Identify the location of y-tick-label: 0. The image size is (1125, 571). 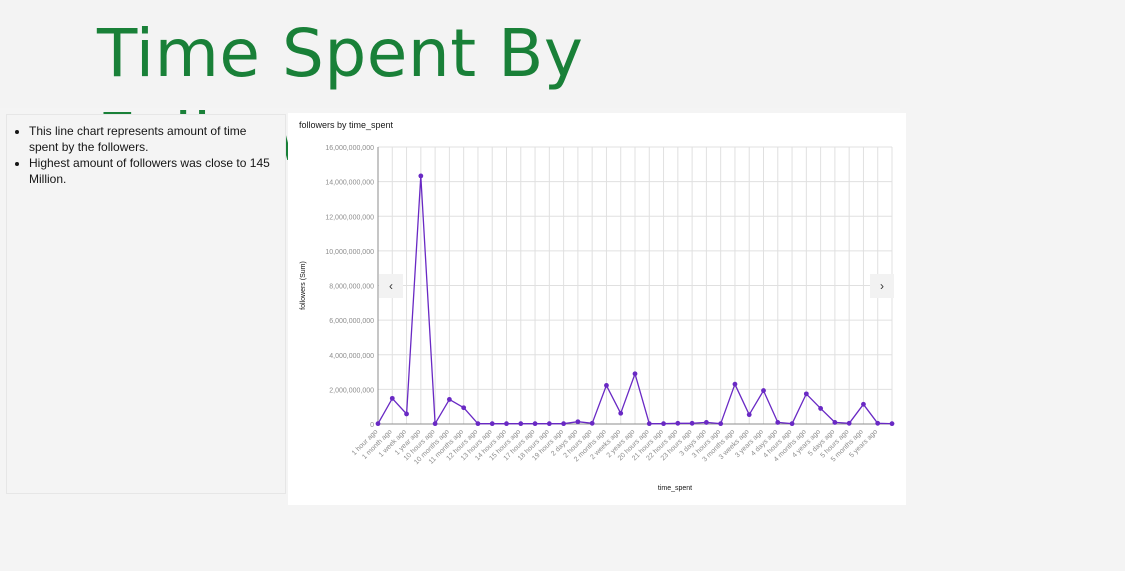
(372, 425).